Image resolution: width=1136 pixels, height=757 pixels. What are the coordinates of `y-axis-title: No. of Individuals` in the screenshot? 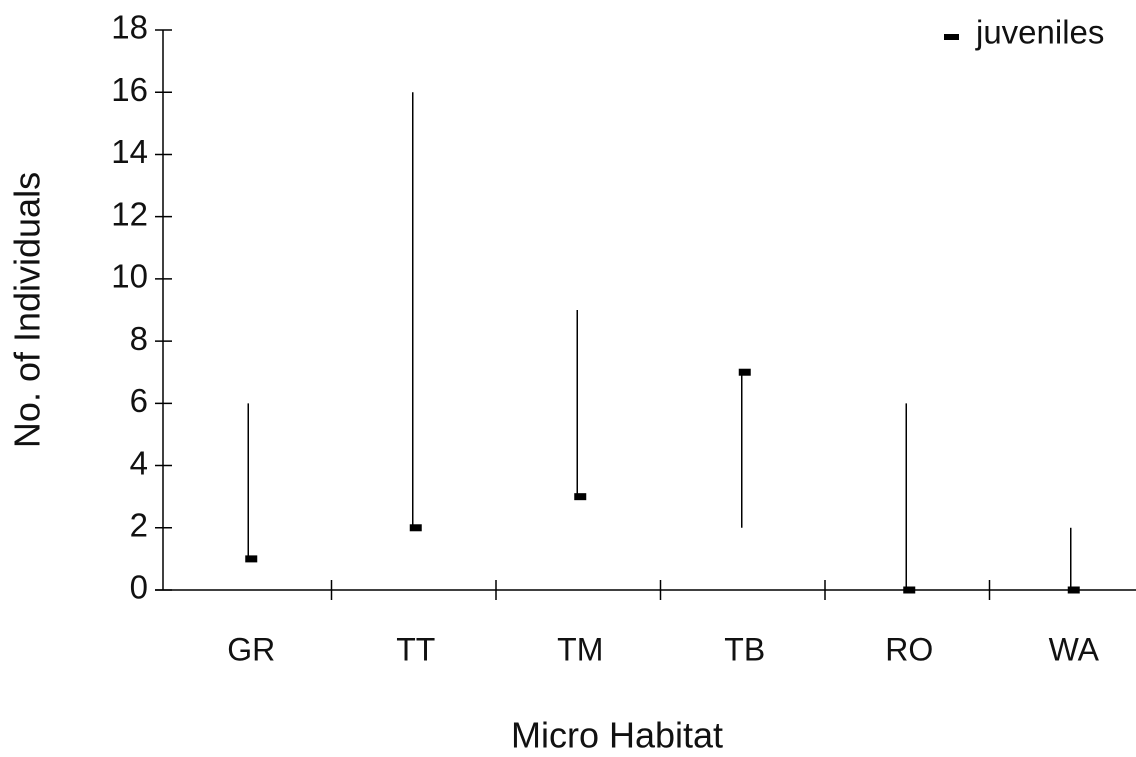 It's located at (27, 310).